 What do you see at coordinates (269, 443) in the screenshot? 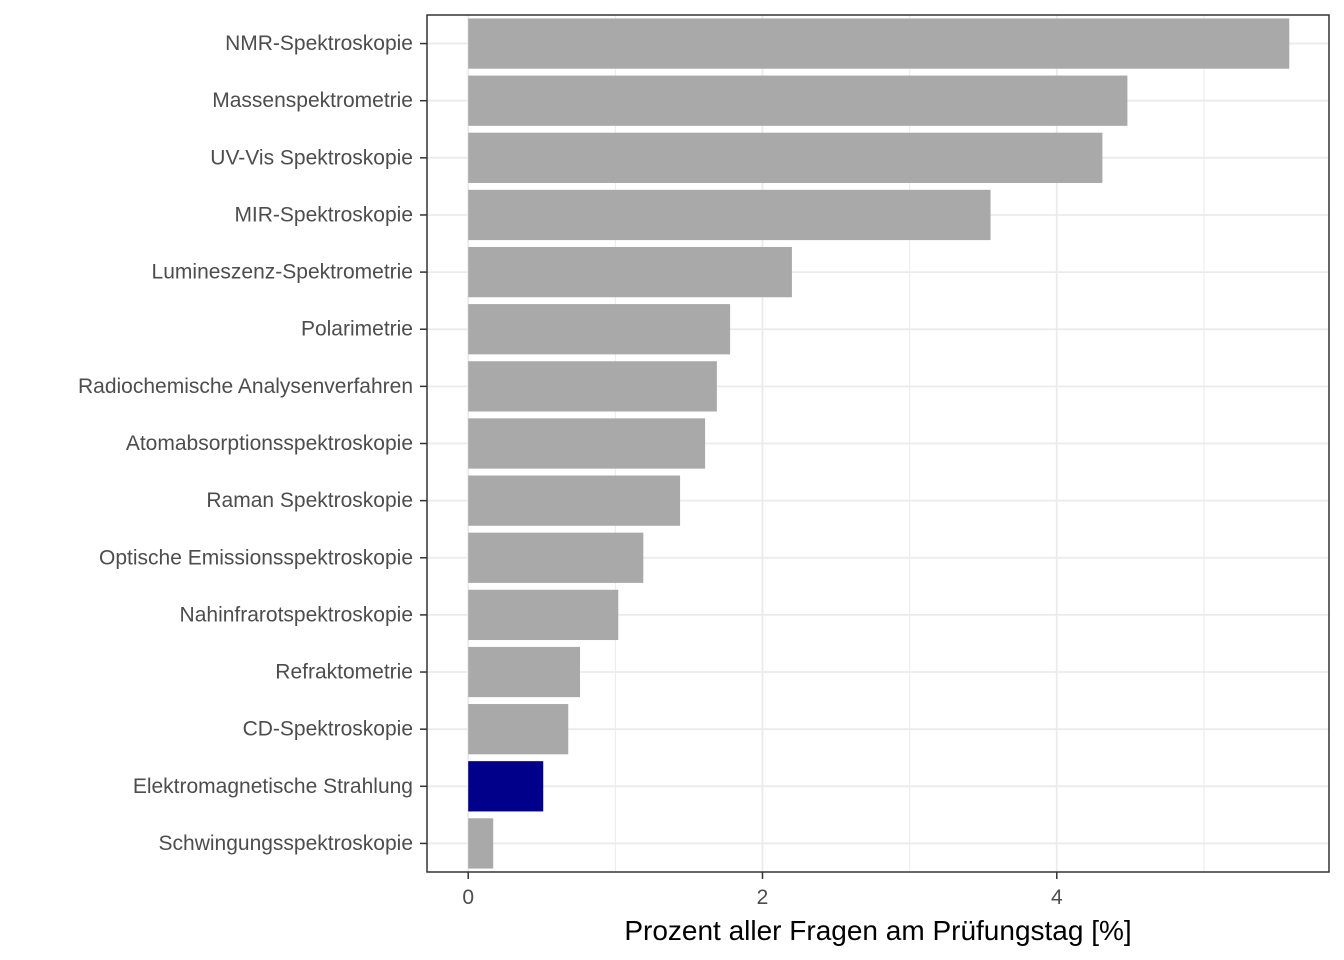
I see `y-tick-label: Atomabsorptionsspektroskopie` at bounding box center [269, 443].